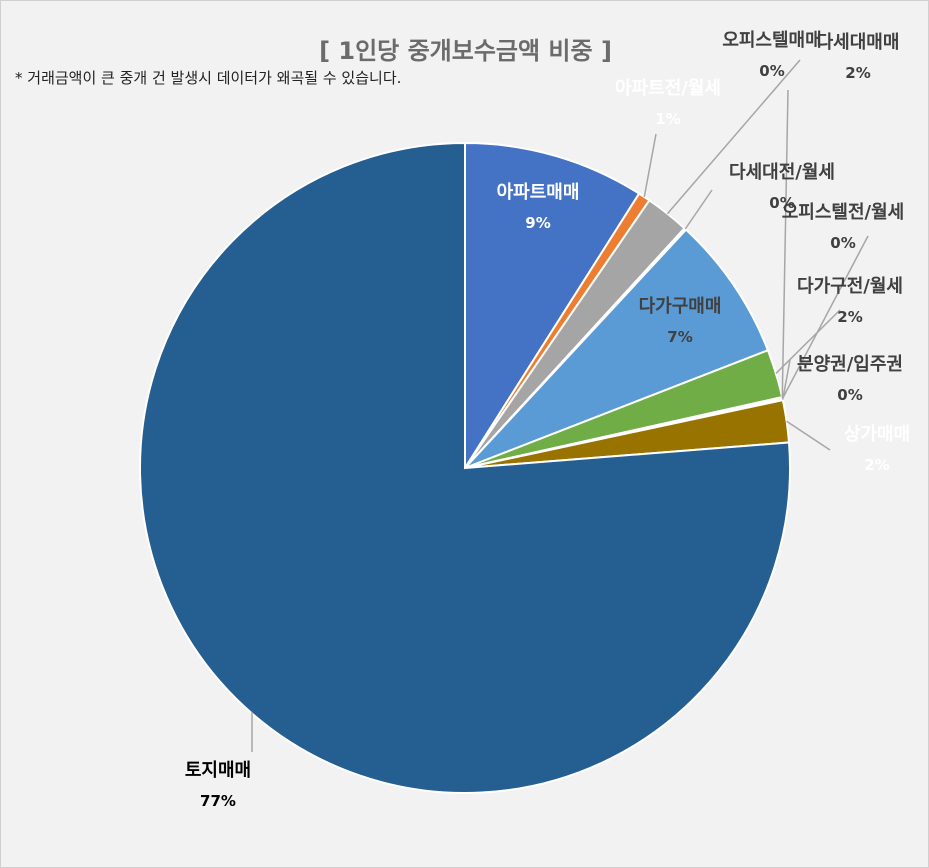 This screenshot has width=929, height=868. I want to click on slice-name-label-10: 토지매매, so click(218, 770).